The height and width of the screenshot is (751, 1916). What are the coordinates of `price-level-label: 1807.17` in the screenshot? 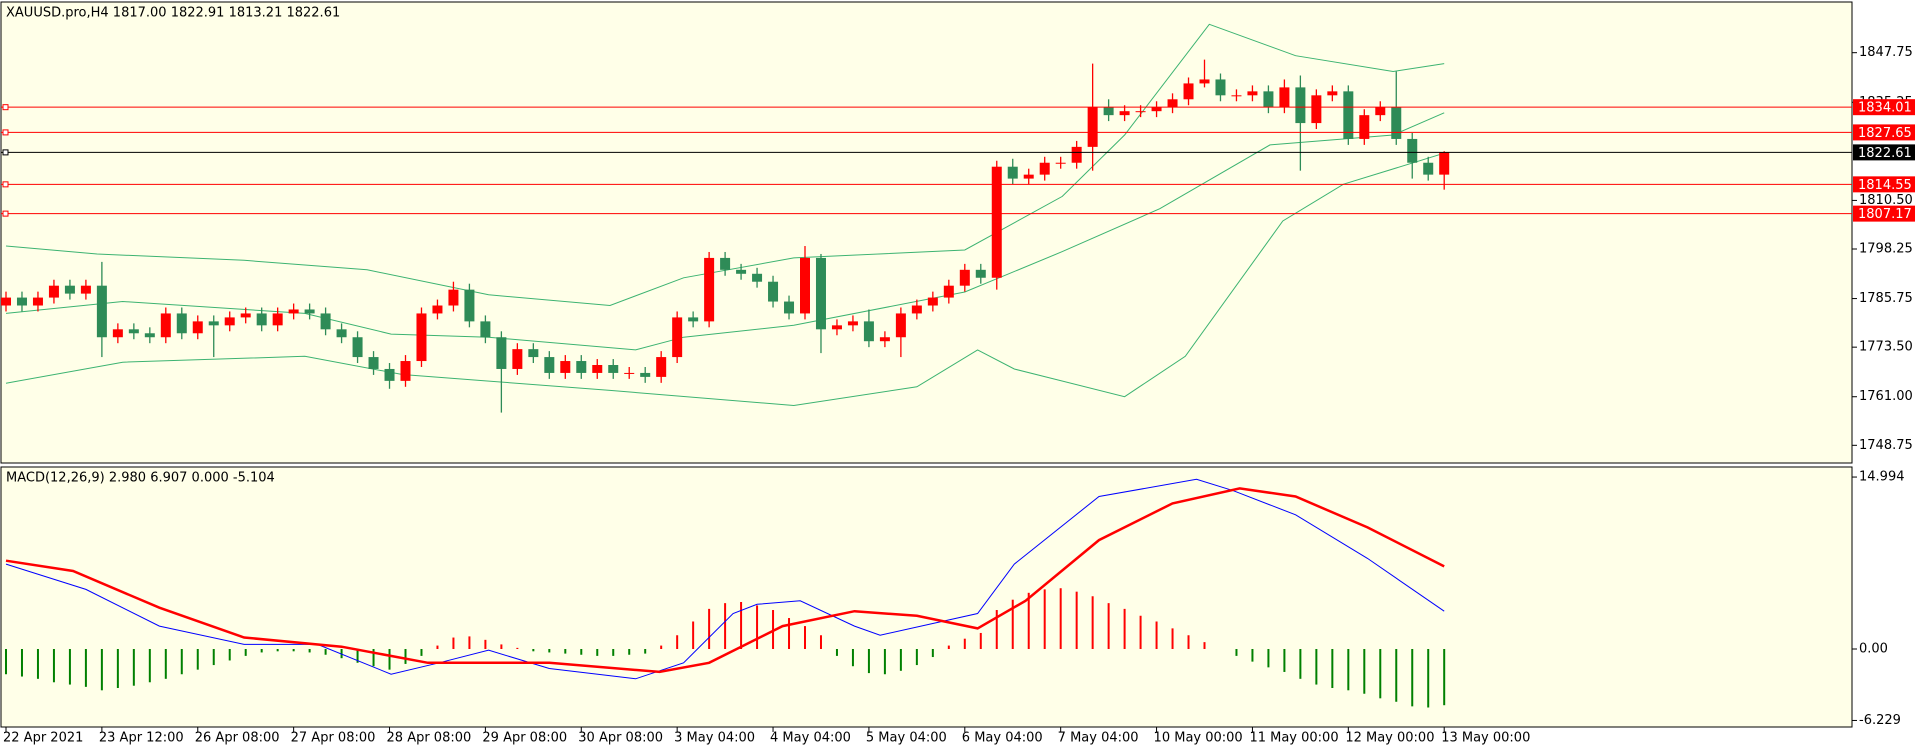 It's located at (1885, 214).